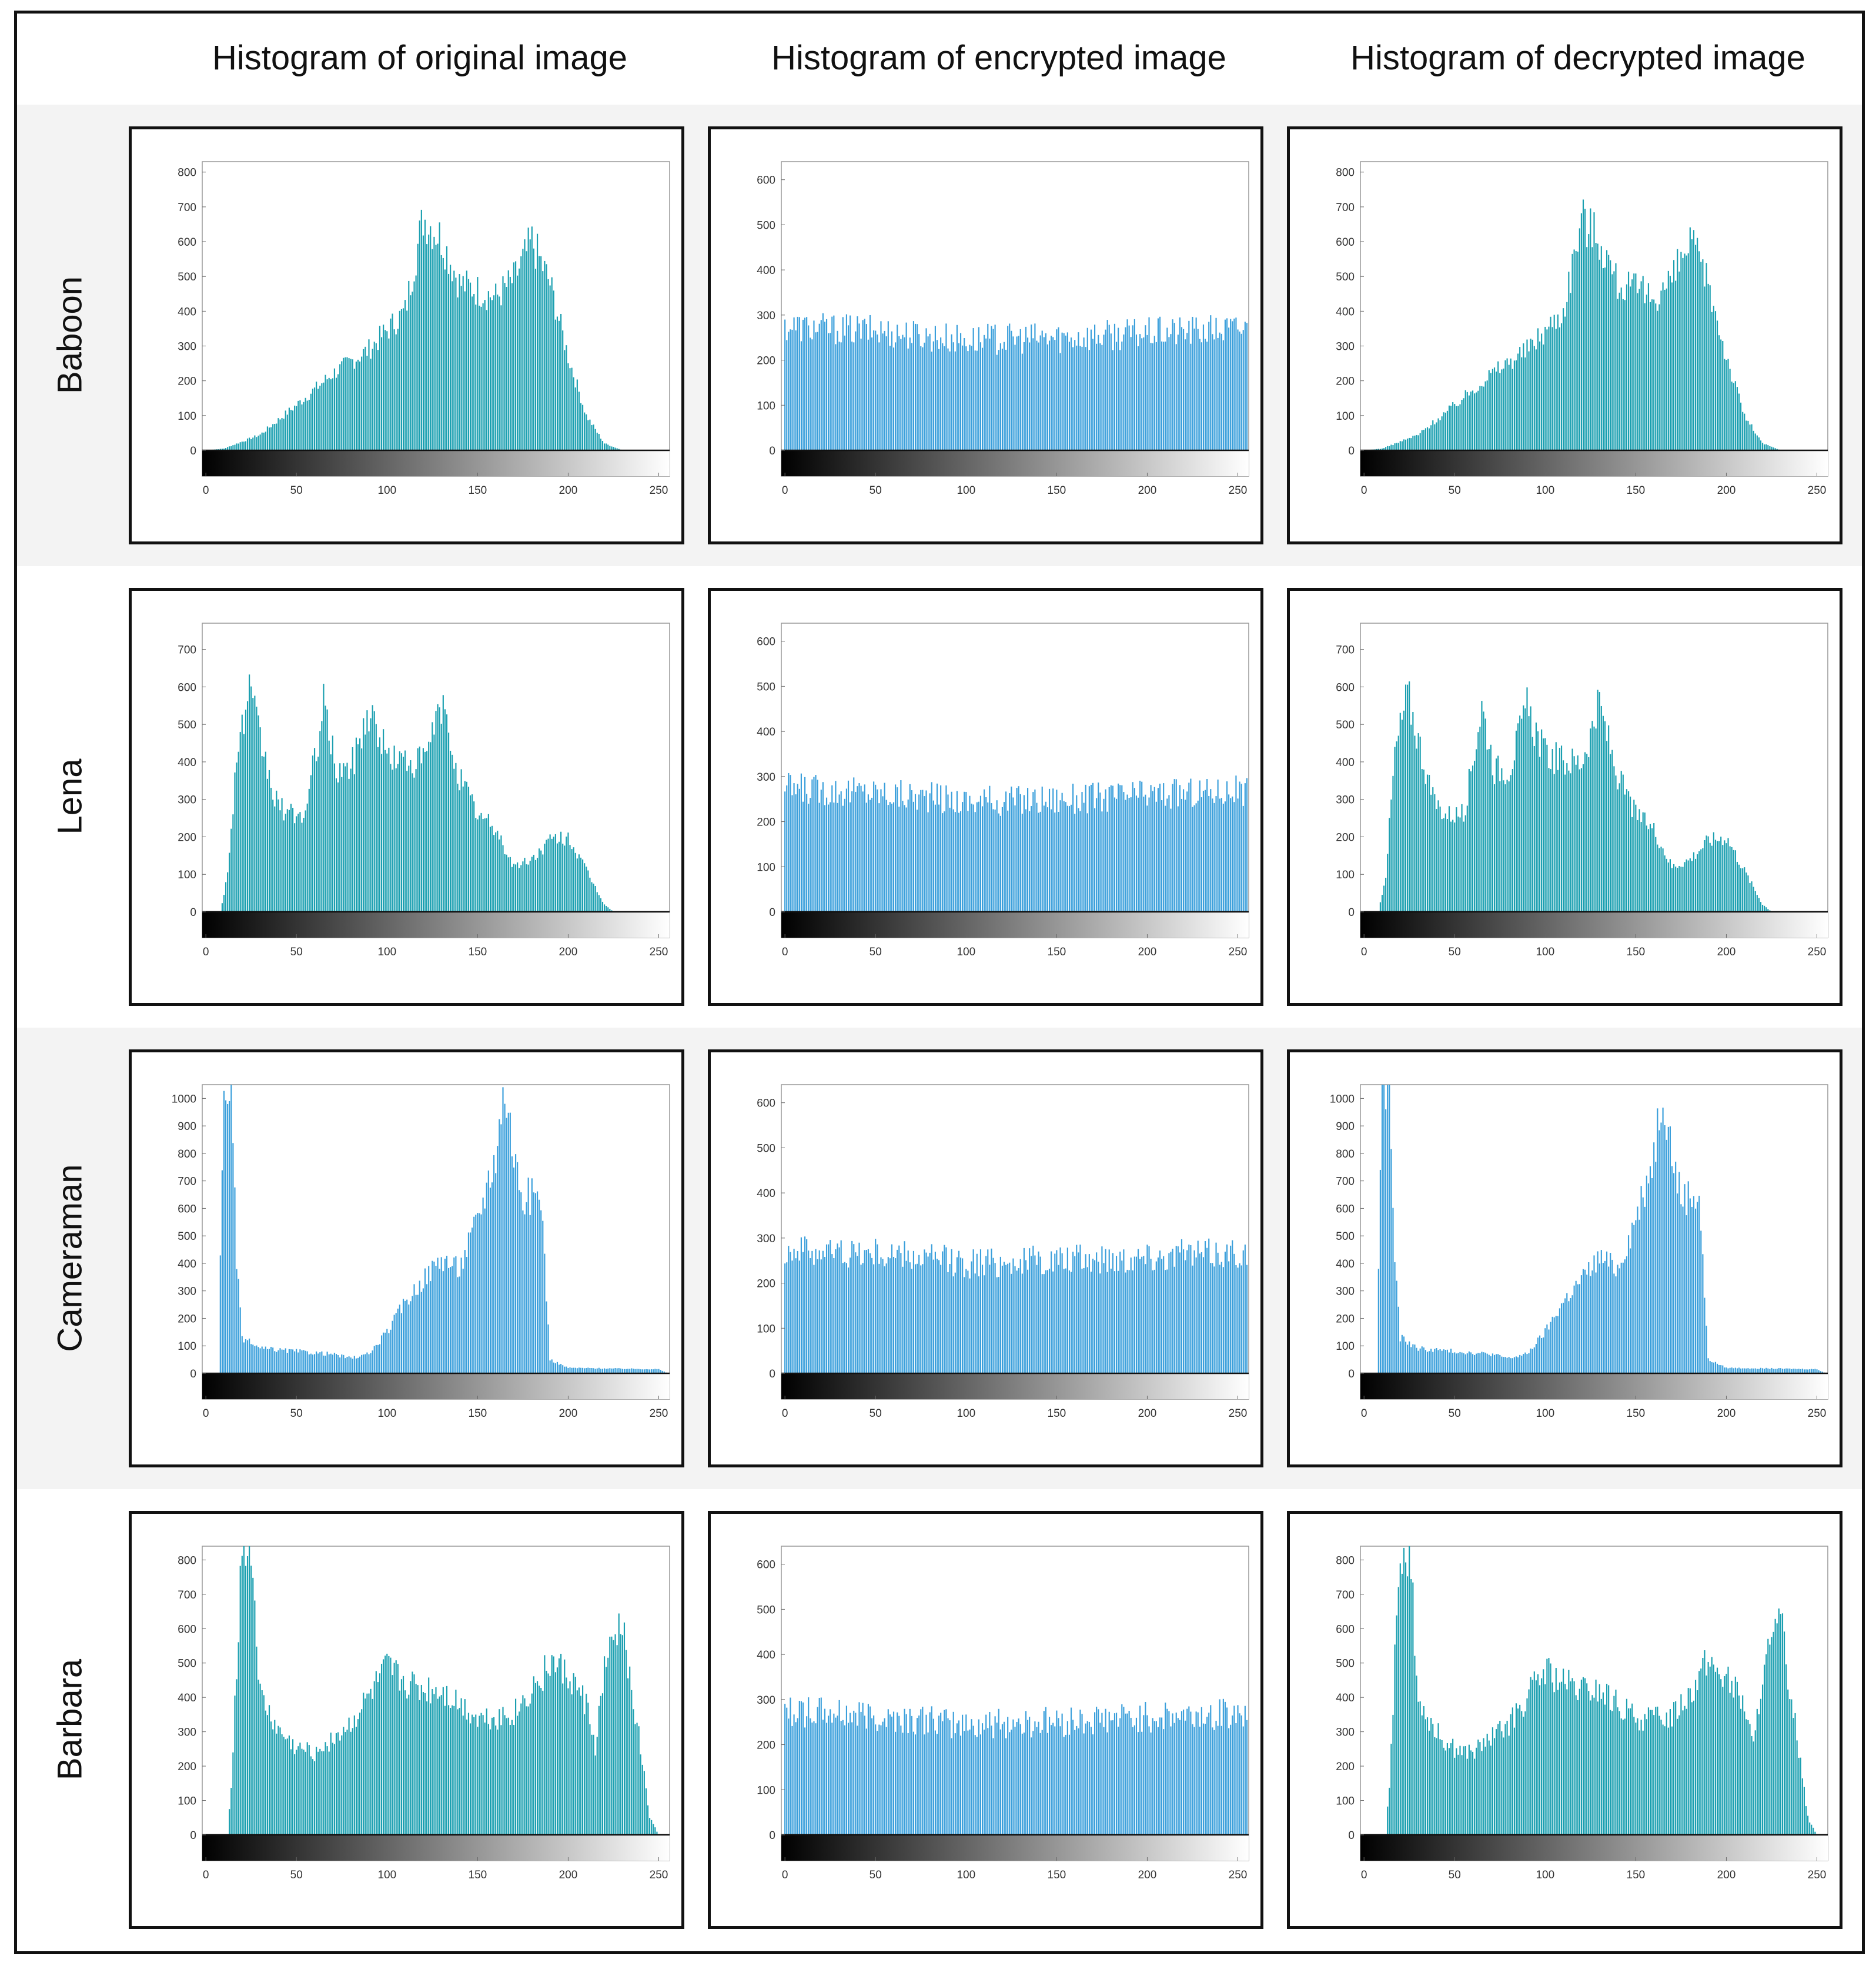 Image resolution: width=1876 pixels, height=1963 pixels. What do you see at coordinates (1238, 952) in the screenshot?
I see `x-tick-label: 250` at bounding box center [1238, 952].